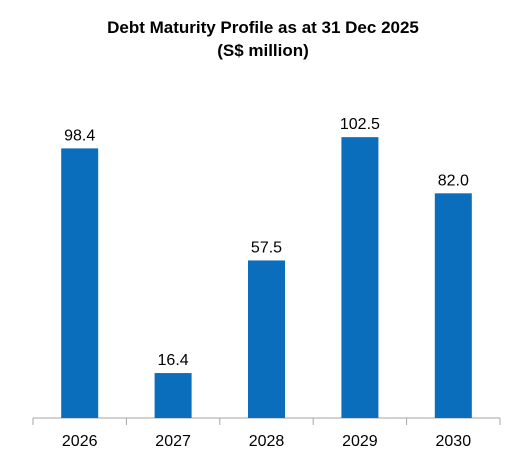 This screenshot has height=460, width=506. Describe the element at coordinates (453, 305) in the screenshot. I see `bar-2030` at that location.